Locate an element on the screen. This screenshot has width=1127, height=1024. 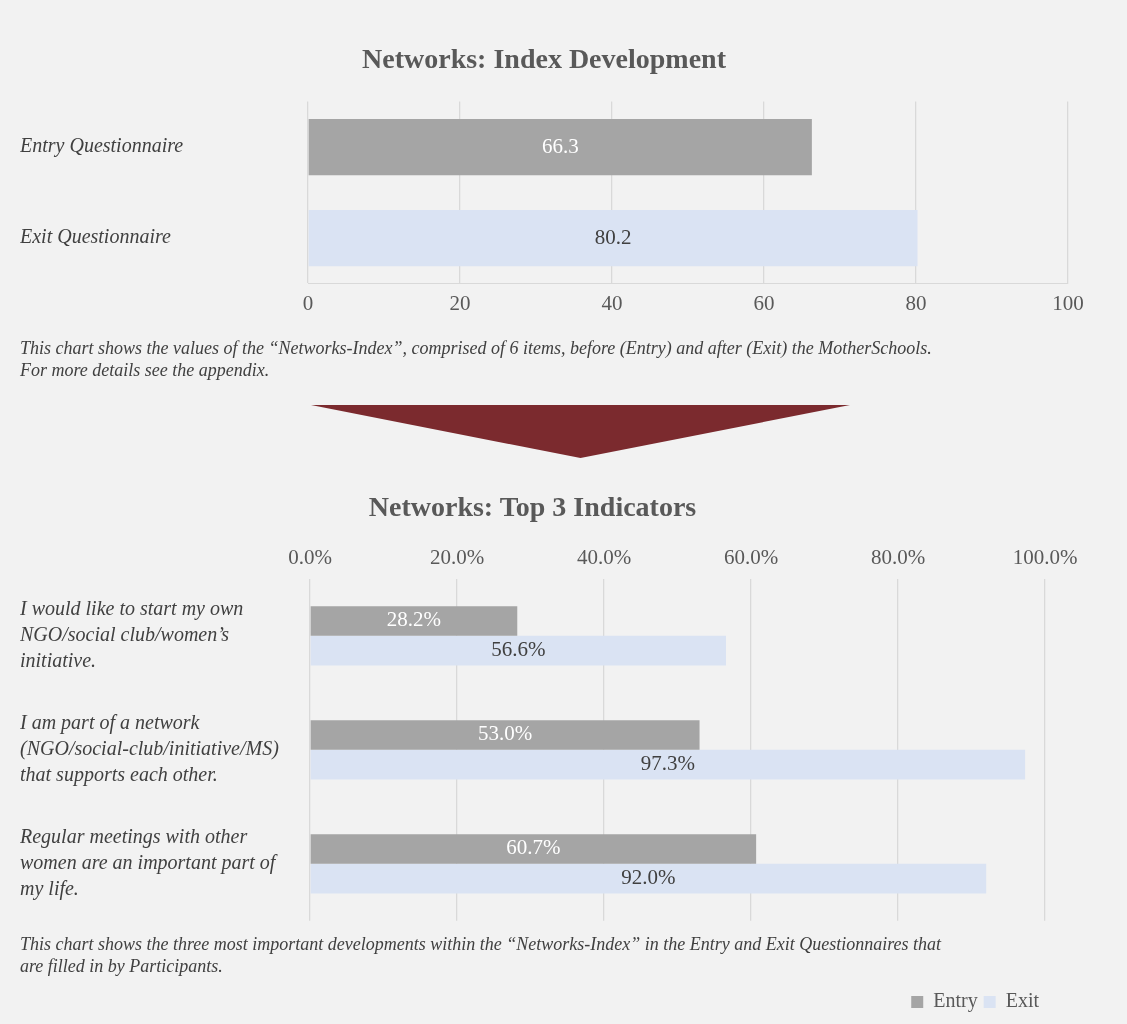
y-tick-label: Regular meetings with other women are an important part of my life. is located at coordinates (148, 863).